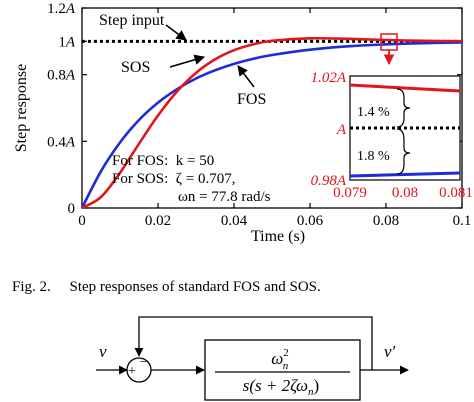  I want to click on bd-input-label: v, so click(103, 351).